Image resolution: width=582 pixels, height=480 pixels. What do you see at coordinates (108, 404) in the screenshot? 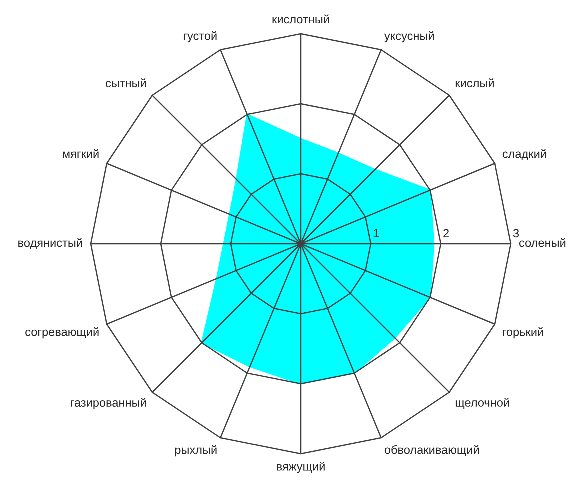
I see `spoke-label: газированный` at bounding box center [108, 404].